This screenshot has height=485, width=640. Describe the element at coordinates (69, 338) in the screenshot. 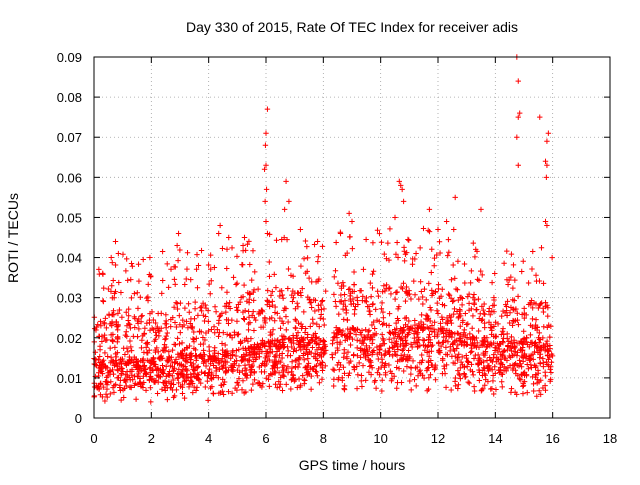

I see `y-tick-label: 0.02` at that location.